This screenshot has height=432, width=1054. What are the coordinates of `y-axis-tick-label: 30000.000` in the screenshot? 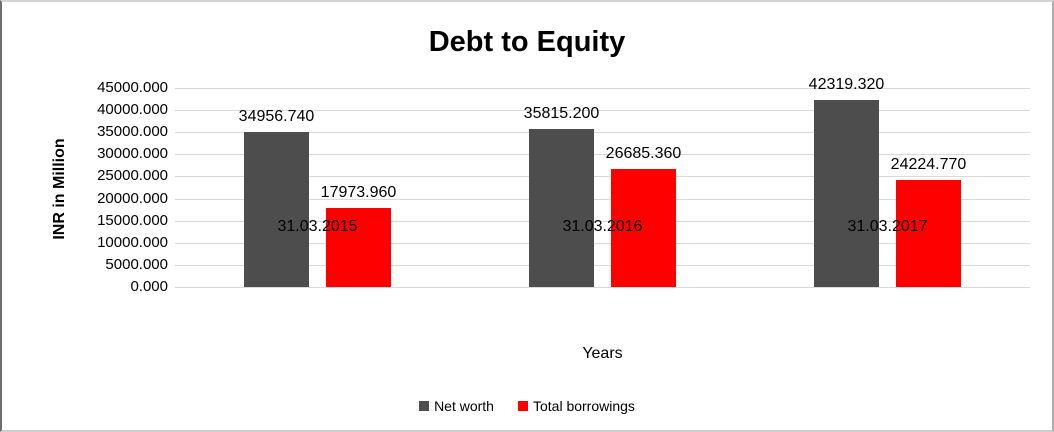 It's located at (132, 154).